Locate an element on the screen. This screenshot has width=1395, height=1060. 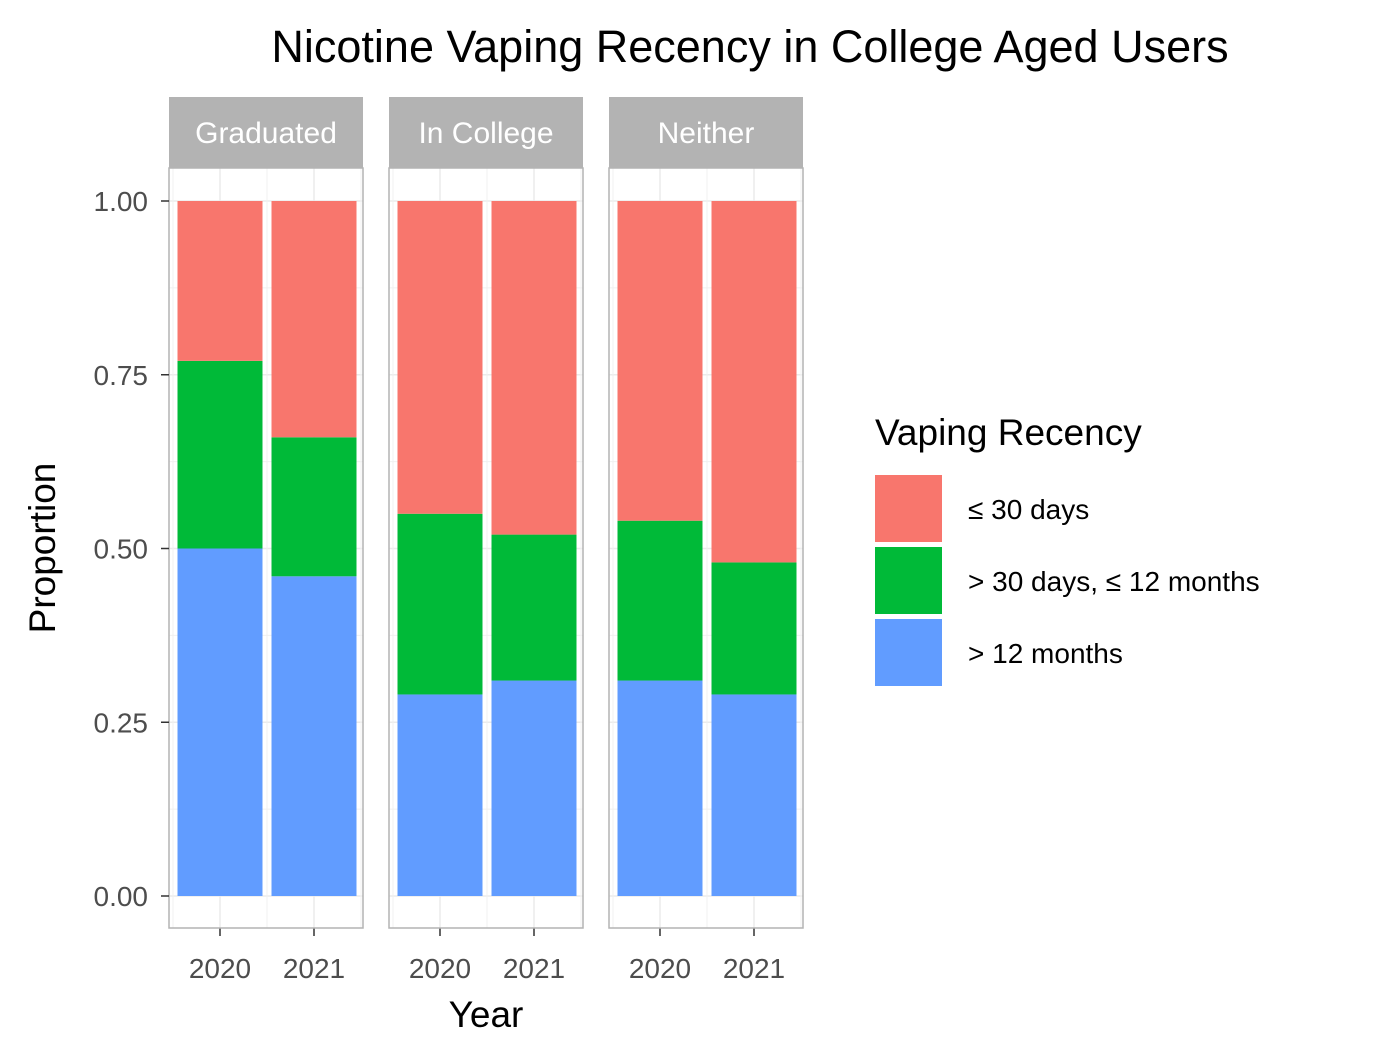
bar-graduated-2021-le-30-days is located at coordinates (314, 319).